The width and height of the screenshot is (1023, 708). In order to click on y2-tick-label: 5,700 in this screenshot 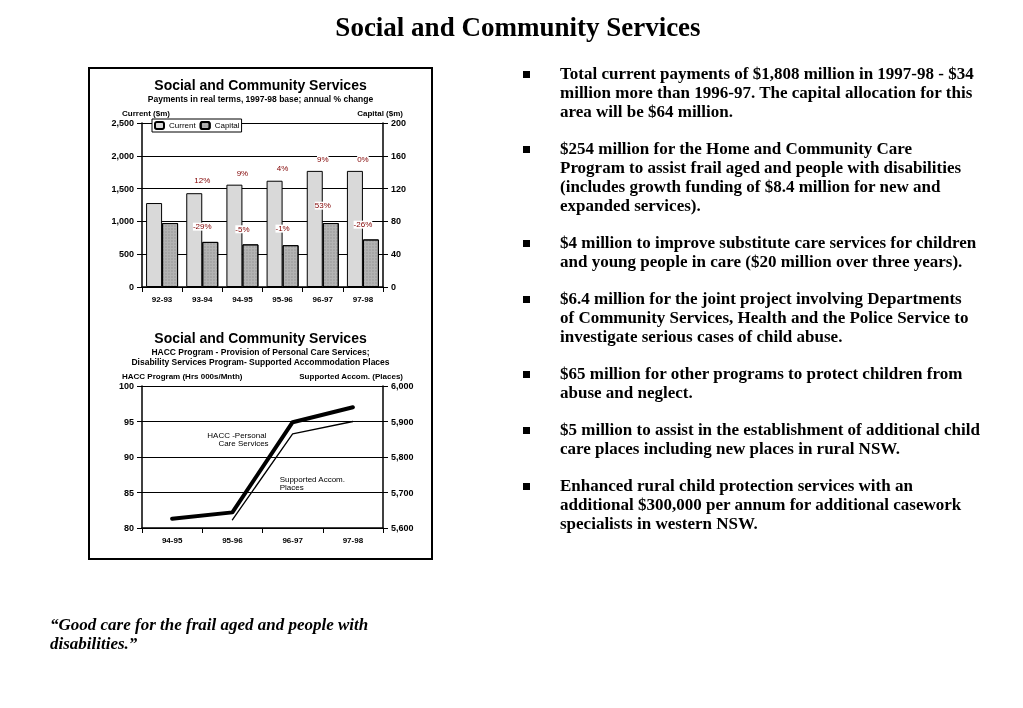, I will do `click(402, 492)`.